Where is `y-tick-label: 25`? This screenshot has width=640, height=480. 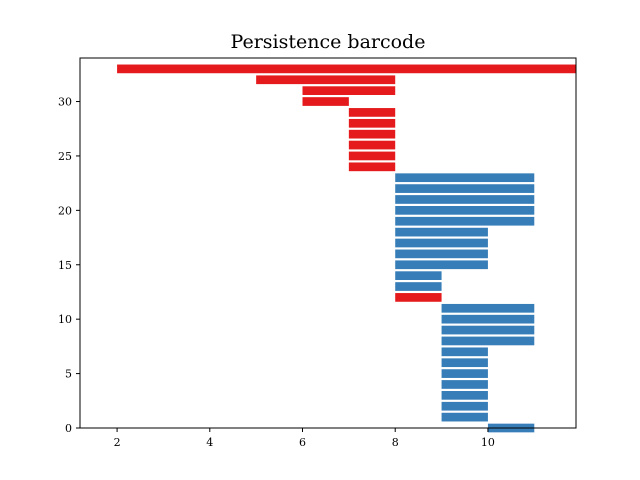 y-tick-label: 25 is located at coordinates (65, 156).